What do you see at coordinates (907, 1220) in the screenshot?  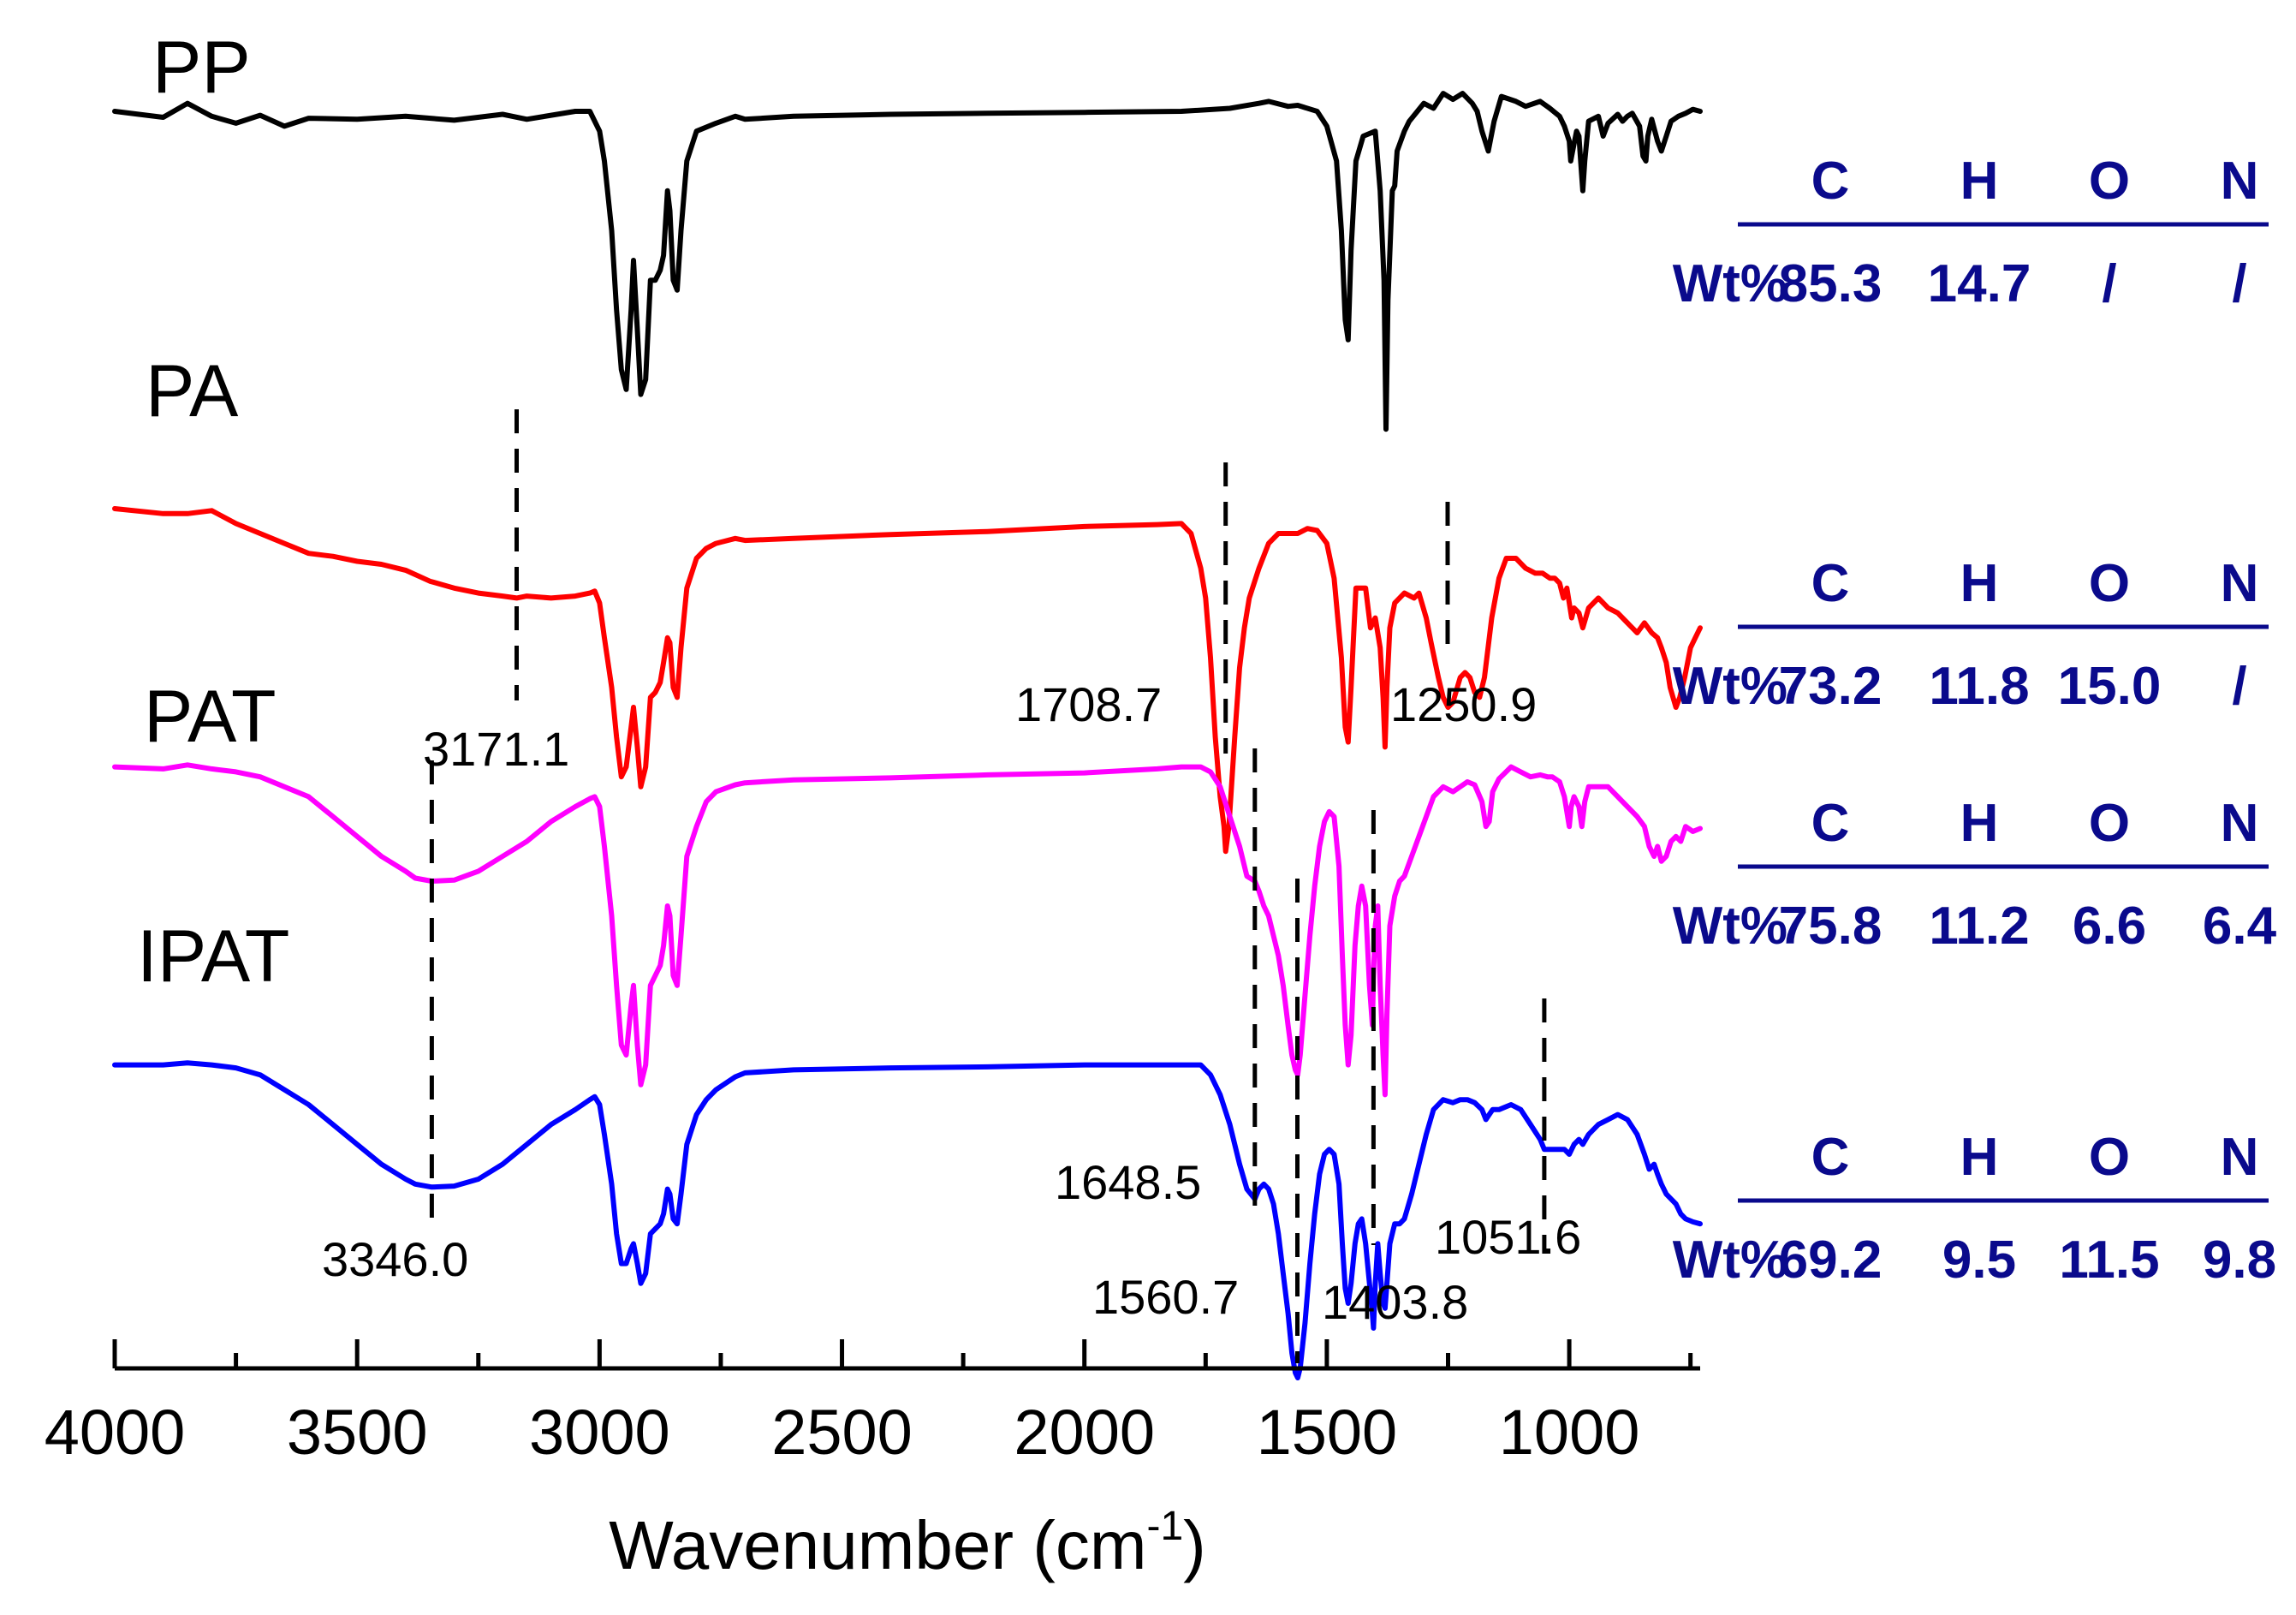 I see `series-line-ipat` at bounding box center [907, 1220].